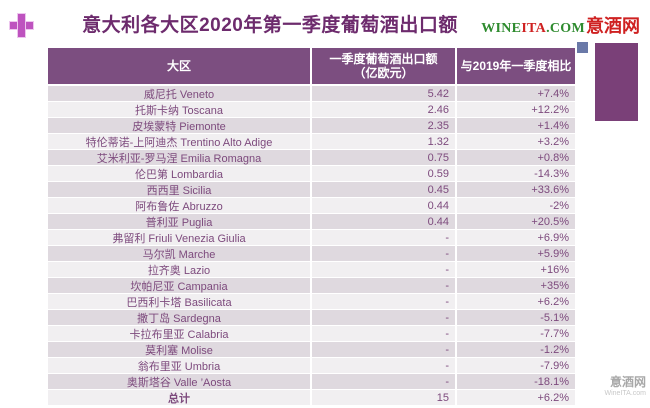 This screenshot has width=650, height=408. Describe the element at coordinates (516, 221) in the screenshot. I see `yoy-change-cell: +20.5%` at that location.